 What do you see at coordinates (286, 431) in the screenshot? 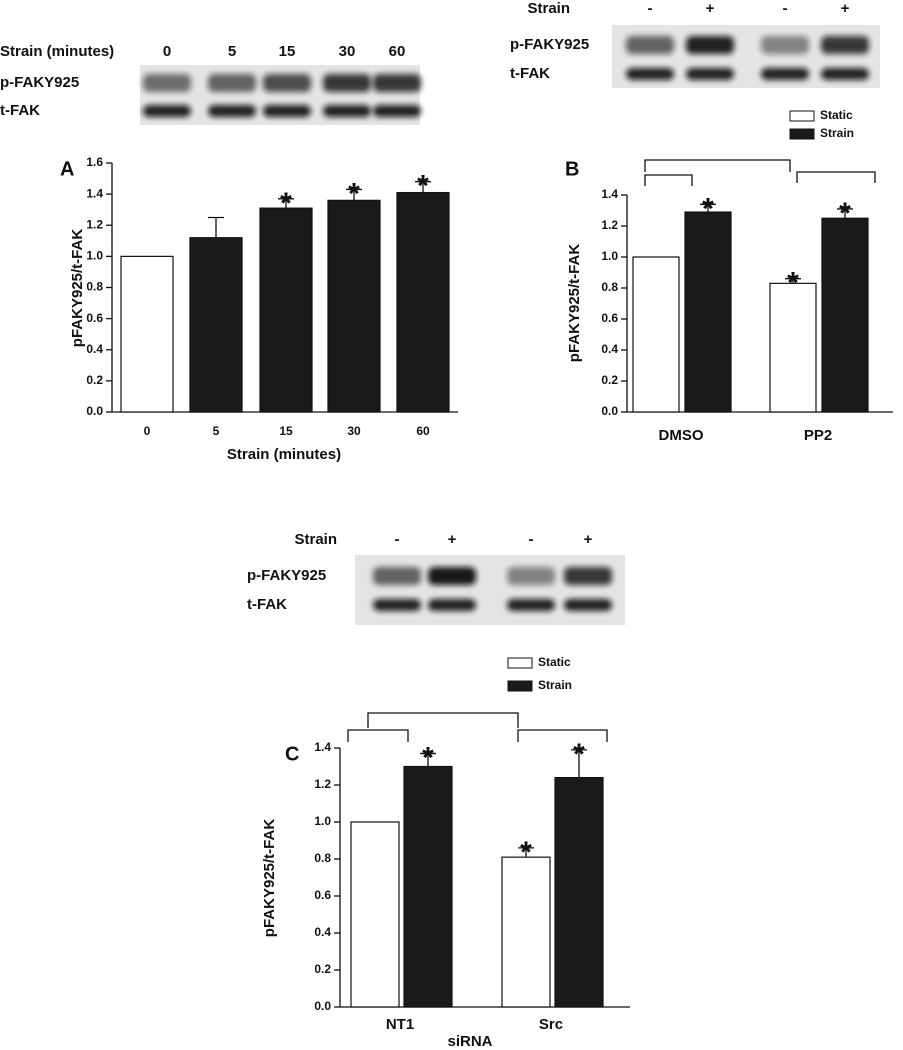
I see `x-tick-label: 15` at bounding box center [286, 431].